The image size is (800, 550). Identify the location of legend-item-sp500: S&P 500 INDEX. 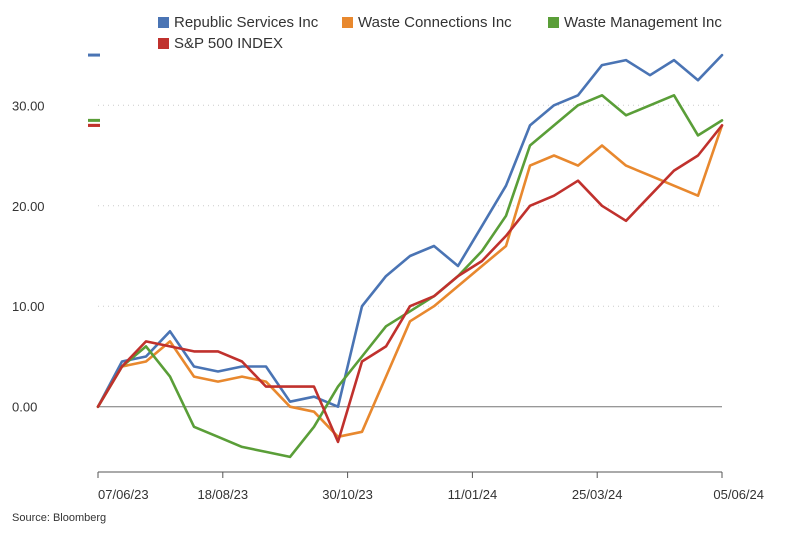
(220, 43).